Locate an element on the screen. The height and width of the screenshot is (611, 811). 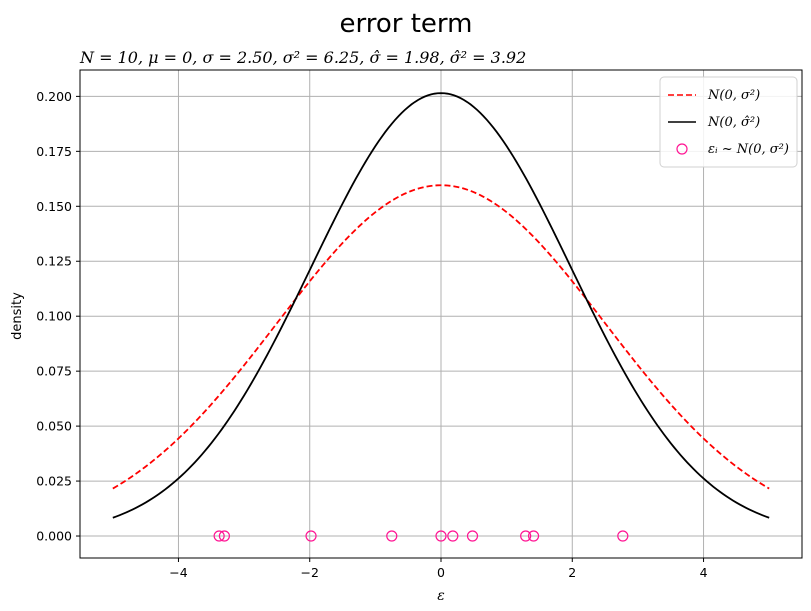
y-axis-label: density is located at coordinates (17, 316).